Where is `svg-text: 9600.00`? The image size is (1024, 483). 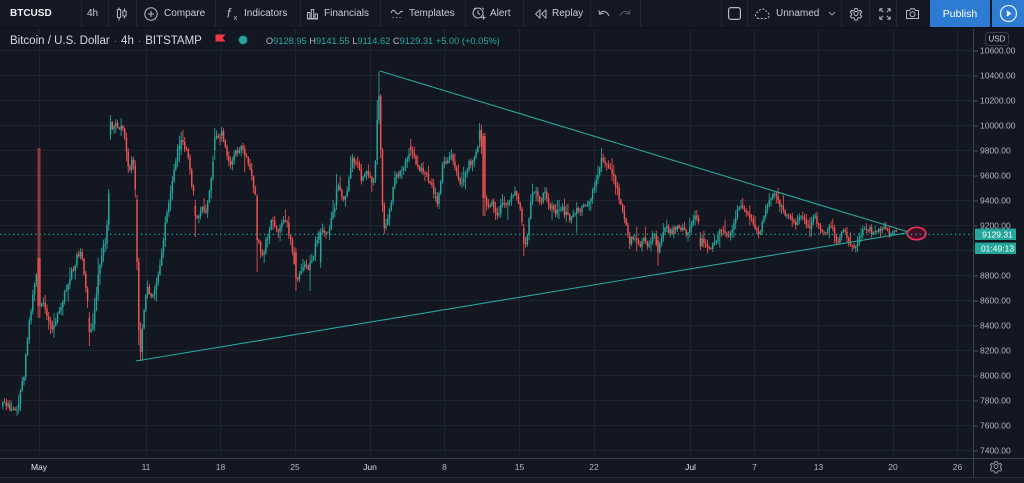 svg-text: 9600.00 is located at coordinates (995, 176).